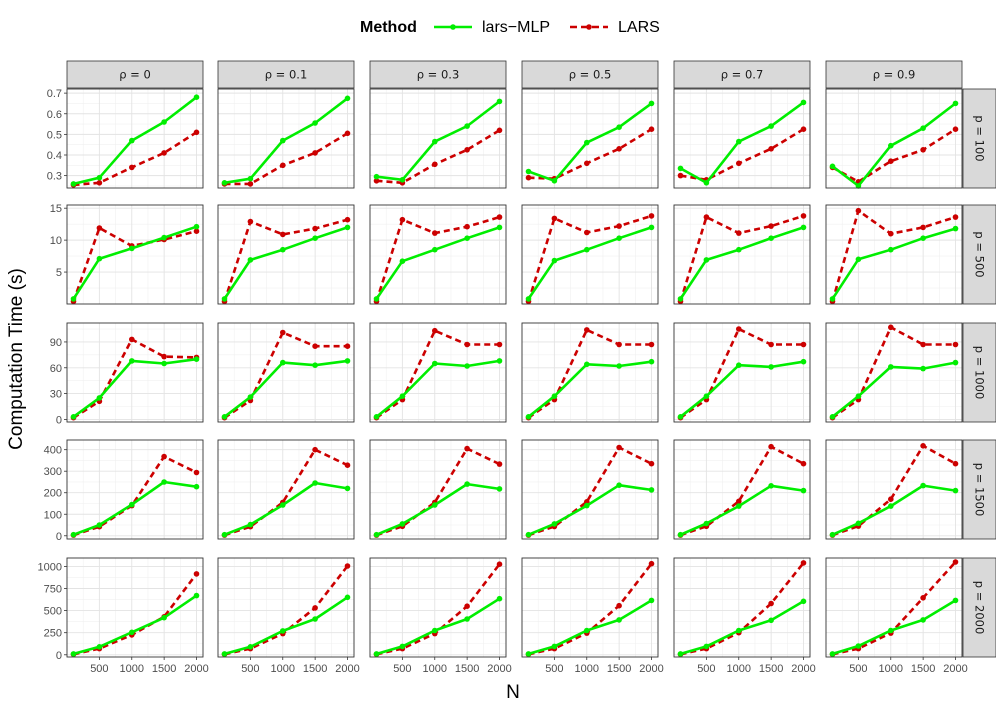  I want to click on column-strip-label: ρ = 0.7, so click(742, 75).